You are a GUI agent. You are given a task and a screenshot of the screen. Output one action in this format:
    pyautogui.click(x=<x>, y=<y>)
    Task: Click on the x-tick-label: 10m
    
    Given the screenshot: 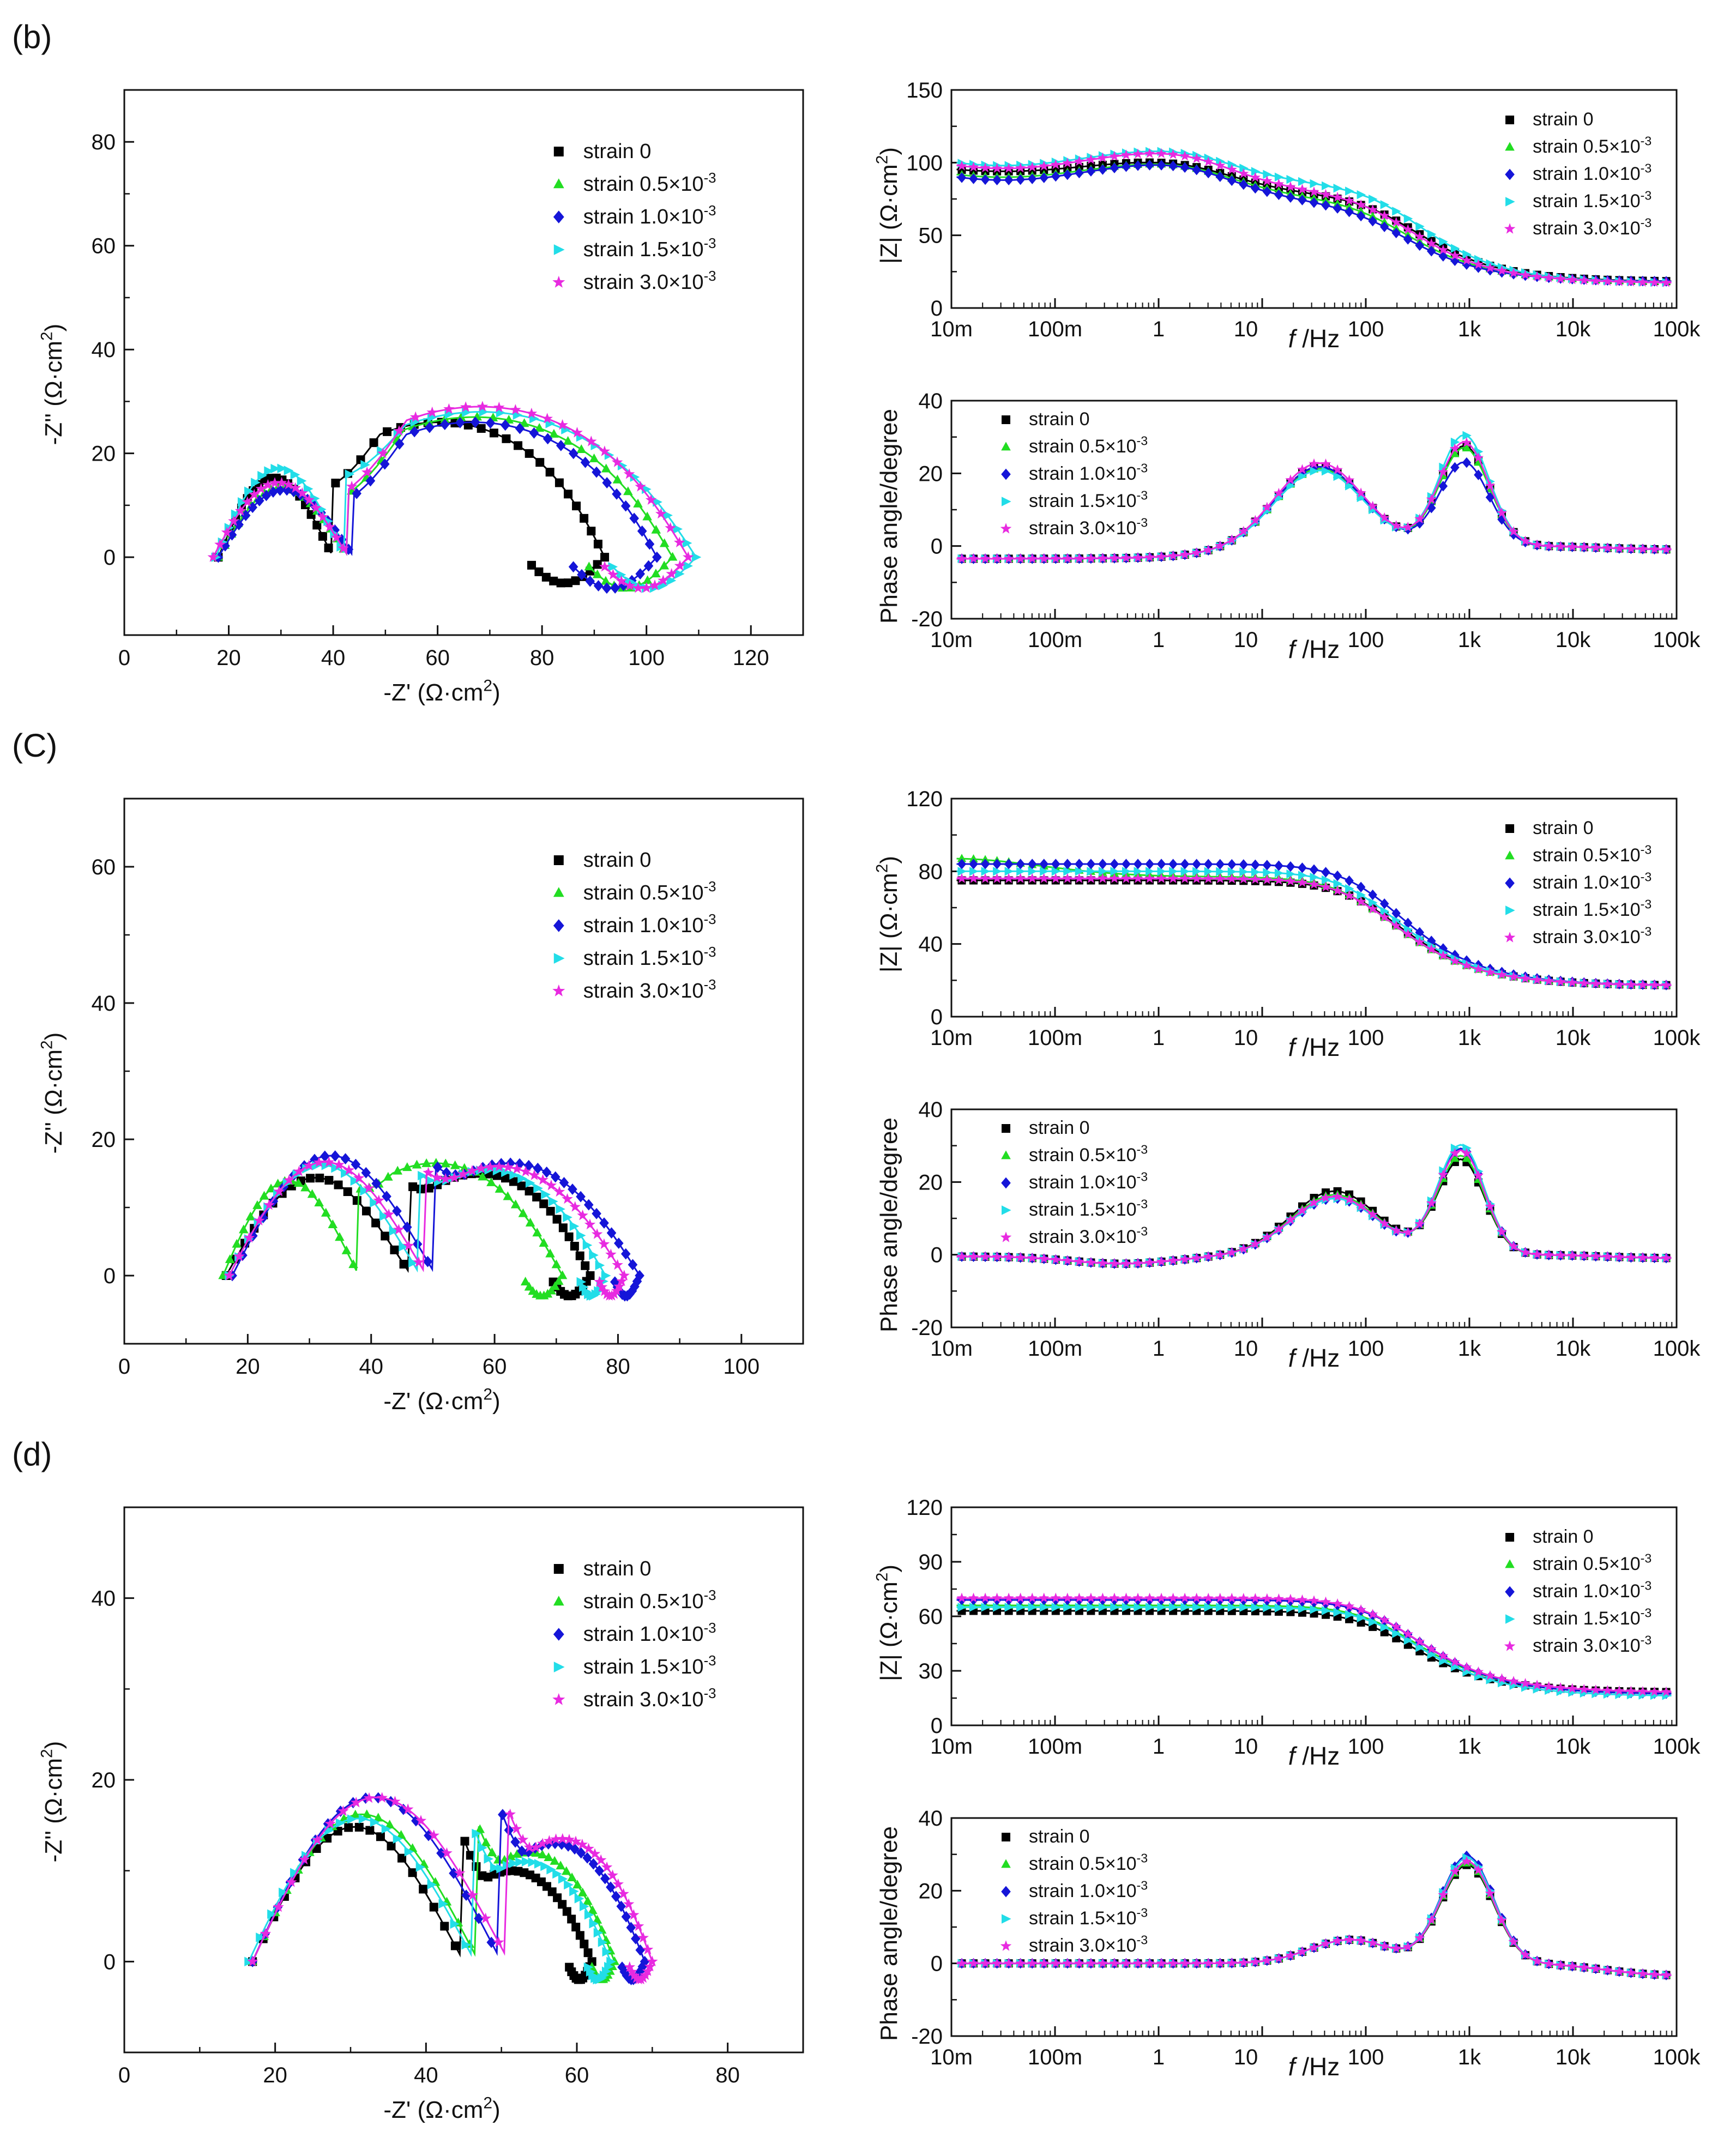 What is the action you would take?
    pyautogui.click(x=951, y=640)
    